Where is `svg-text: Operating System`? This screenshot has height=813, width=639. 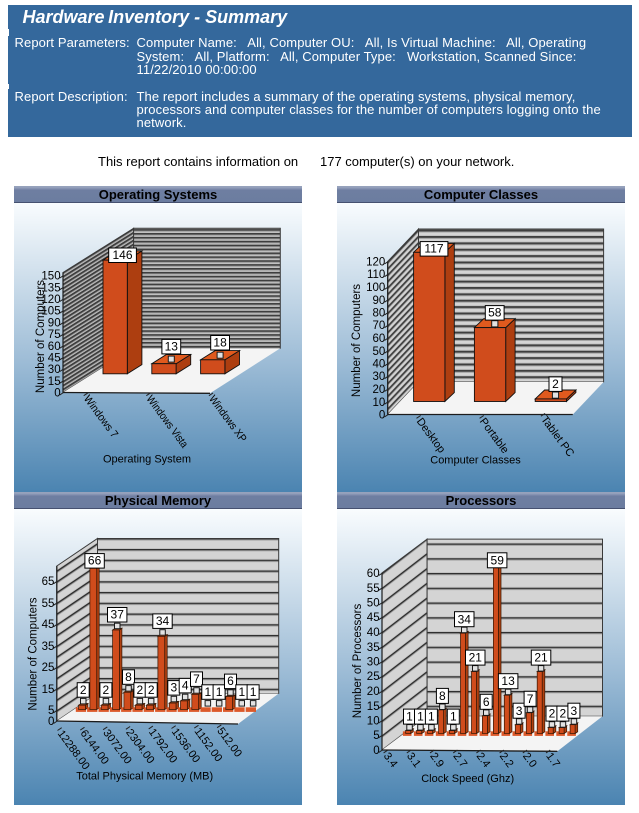
svg-text: Operating System is located at coordinates (147, 459).